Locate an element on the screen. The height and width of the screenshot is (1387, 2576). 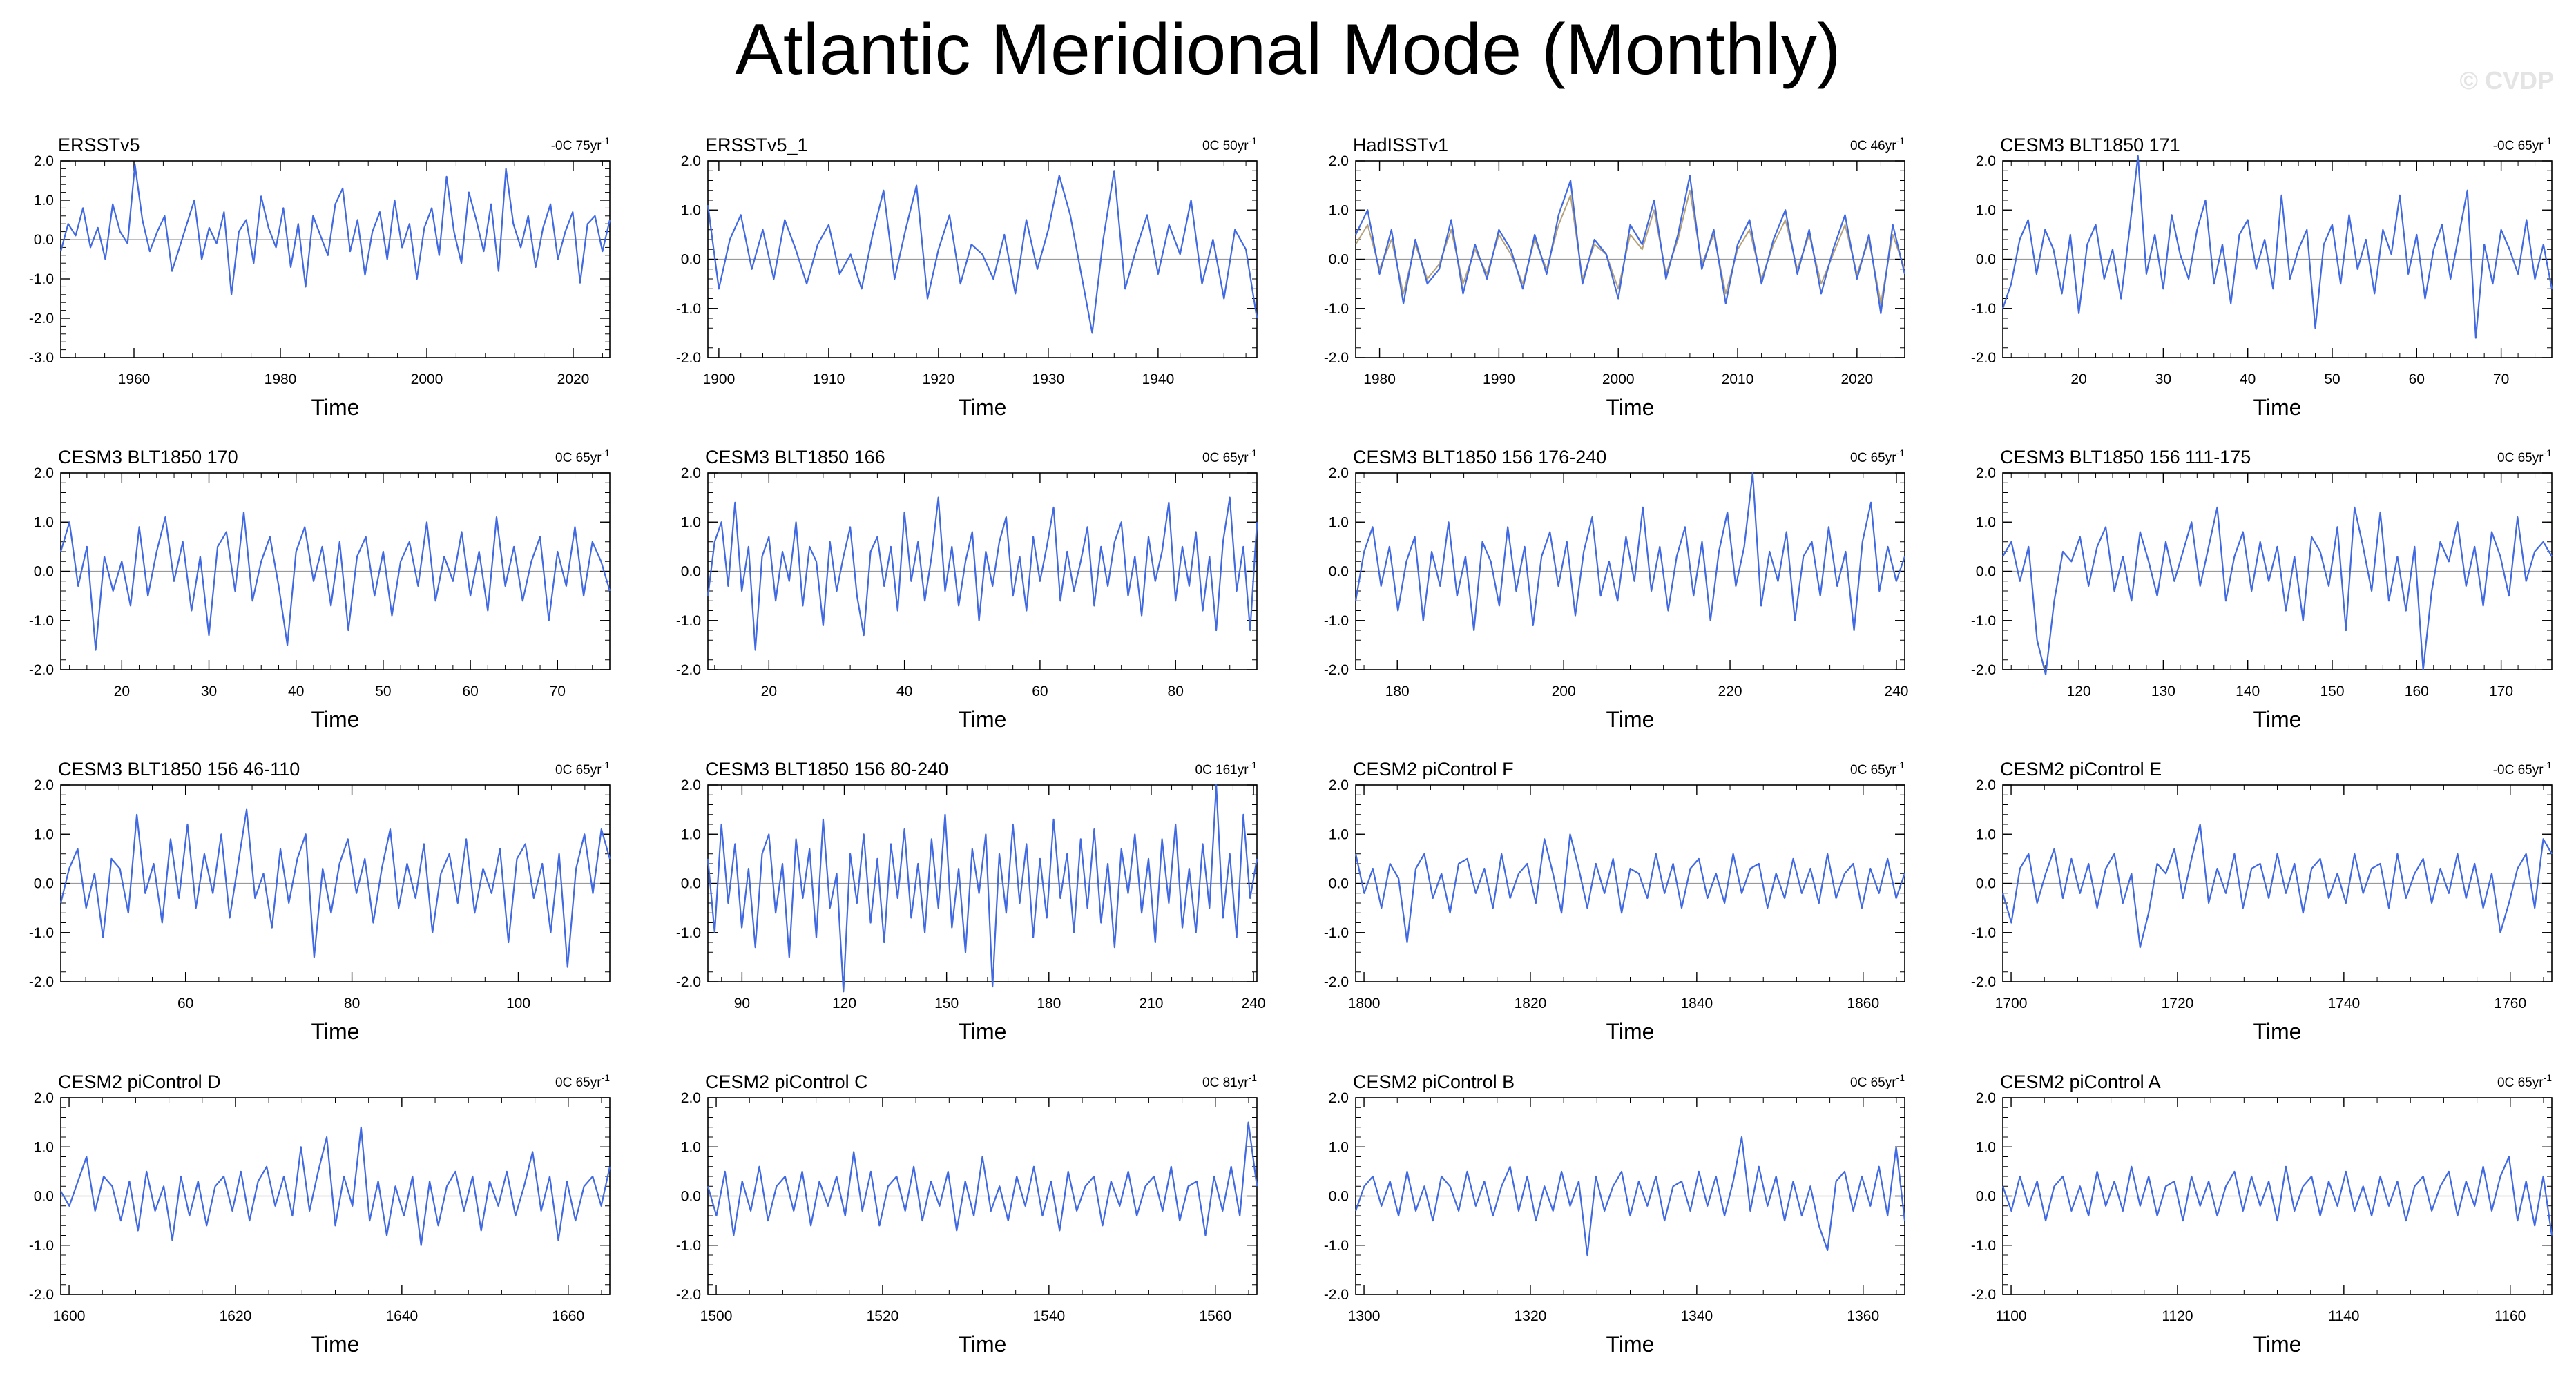
x-tick-label: 1100 is located at coordinates (2010, 1316).